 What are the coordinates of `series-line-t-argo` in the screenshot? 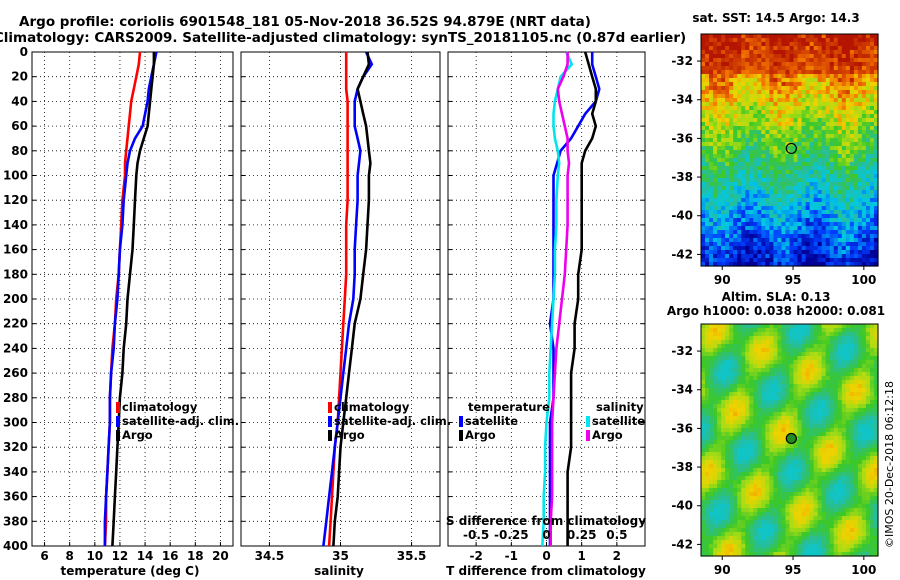 It's located at (582, 298).